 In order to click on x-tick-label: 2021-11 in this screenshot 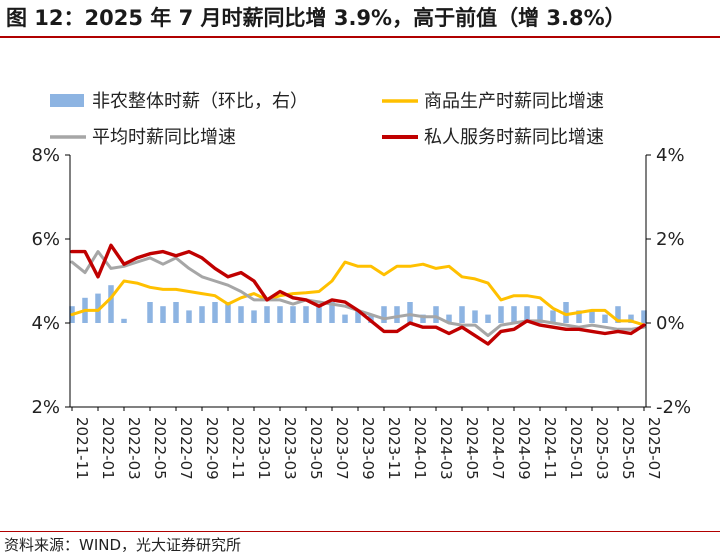, I will do `click(82, 448)`.